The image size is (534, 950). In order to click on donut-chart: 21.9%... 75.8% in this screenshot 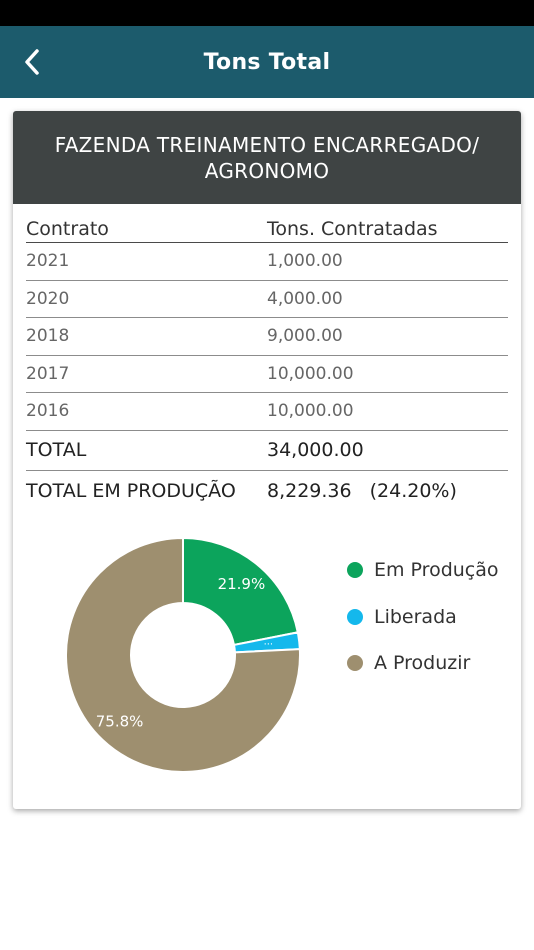, I will do `click(183, 655)`.